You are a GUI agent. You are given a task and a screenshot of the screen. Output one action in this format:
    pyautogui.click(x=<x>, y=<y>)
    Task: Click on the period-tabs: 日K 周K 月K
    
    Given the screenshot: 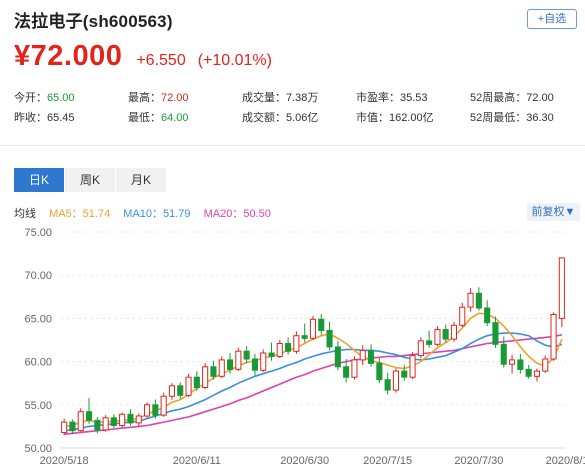 What is the action you would take?
    pyautogui.click(x=90, y=180)
    